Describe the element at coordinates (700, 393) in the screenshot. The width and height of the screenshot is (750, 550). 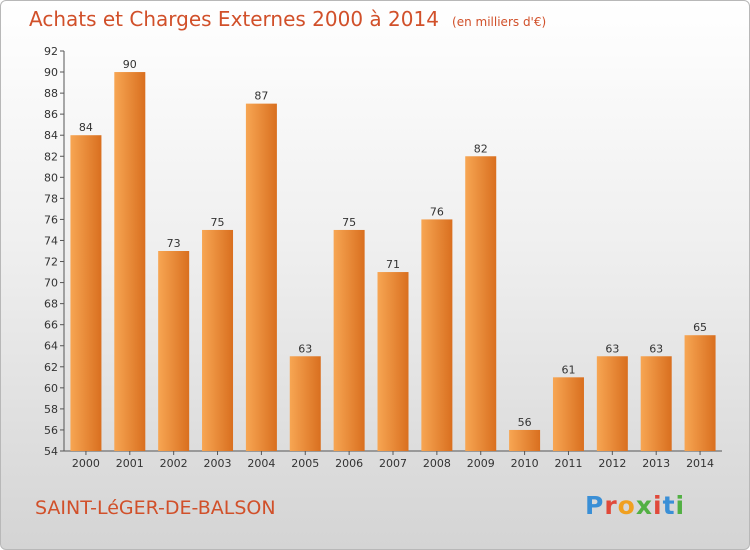
I see `bar-2014` at that location.